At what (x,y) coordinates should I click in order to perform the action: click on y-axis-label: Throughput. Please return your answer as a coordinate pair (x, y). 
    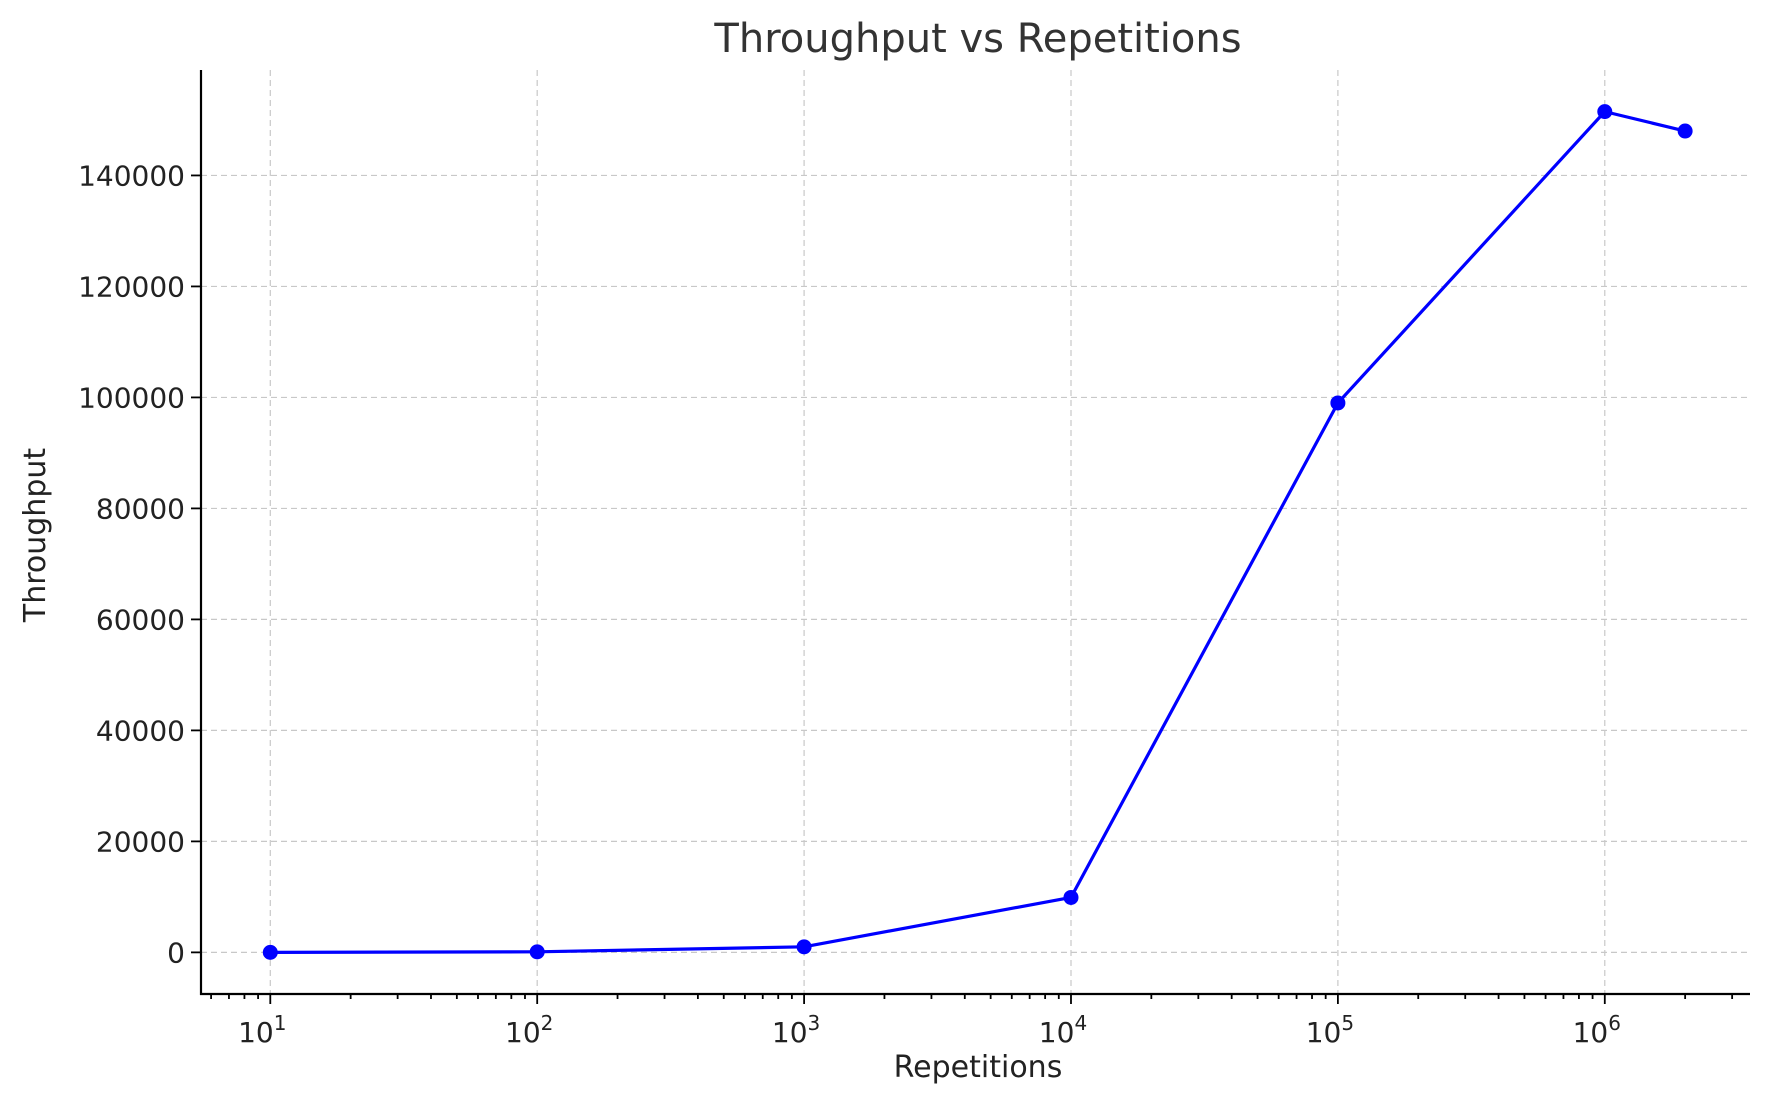
    Looking at the image, I should click on (35, 535).